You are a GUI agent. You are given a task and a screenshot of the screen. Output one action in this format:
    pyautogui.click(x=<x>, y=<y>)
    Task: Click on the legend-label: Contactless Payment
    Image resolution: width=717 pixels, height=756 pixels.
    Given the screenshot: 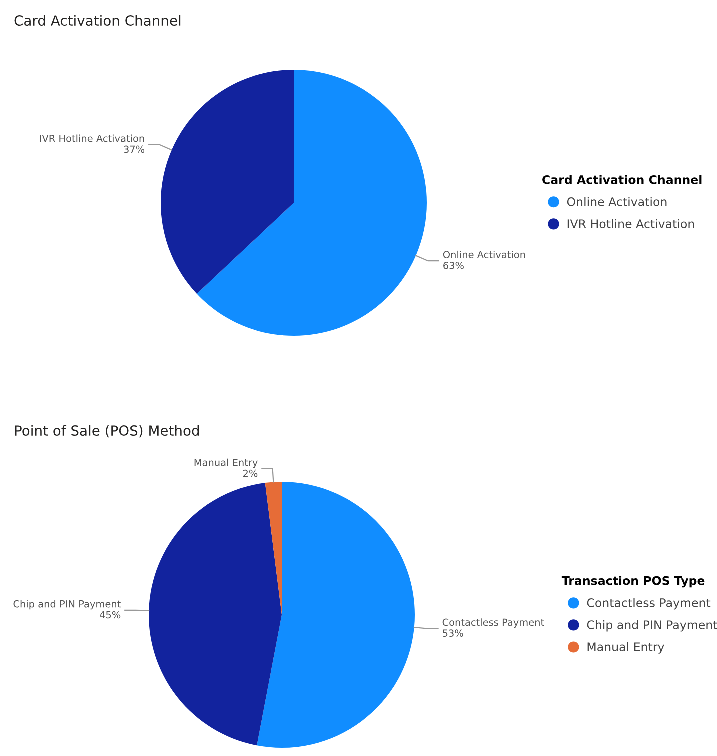 What is the action you would take?
    pyautogui.click(x=649, y=604)
    